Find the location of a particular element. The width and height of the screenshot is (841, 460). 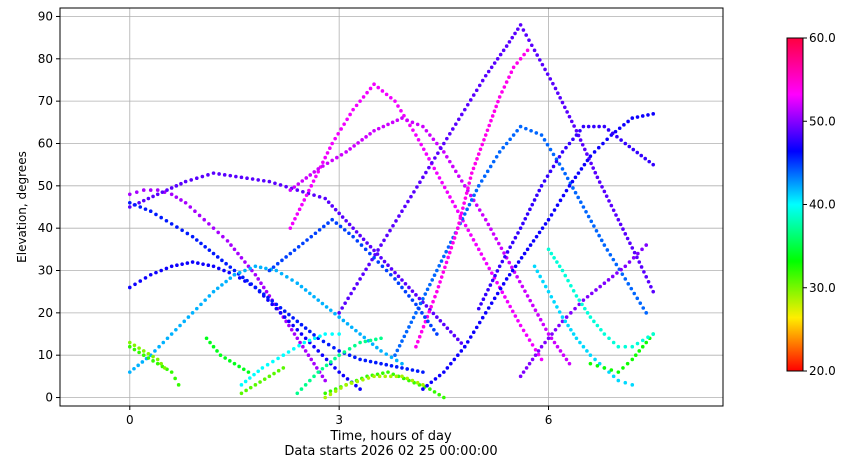

colorbar: 20.0 30.0 40.0 50.0 60.0 is located at coordinates (811, 204).